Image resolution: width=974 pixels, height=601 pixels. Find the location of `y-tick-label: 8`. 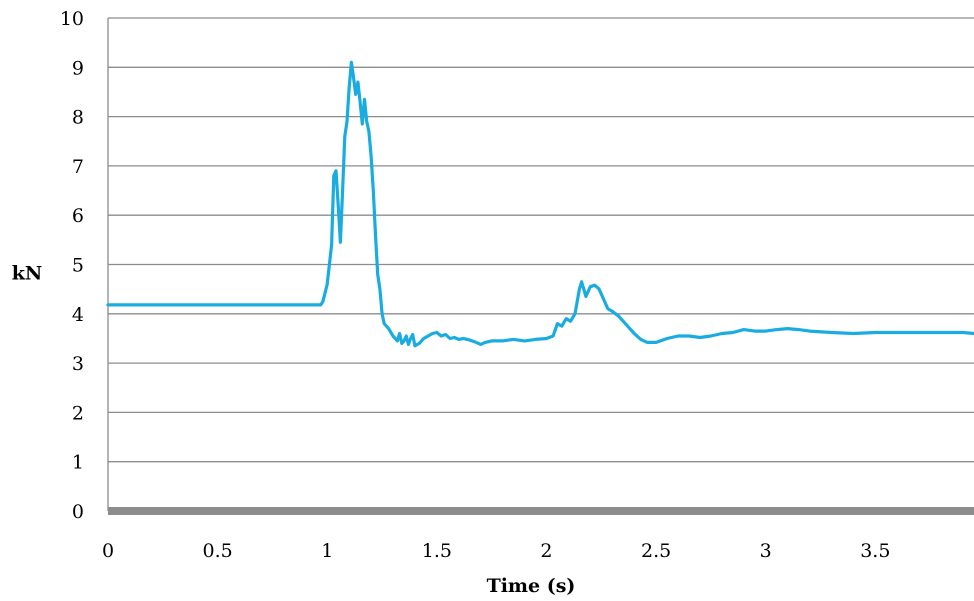

y-tick-label: 8 is located at coordinates (78, 118).